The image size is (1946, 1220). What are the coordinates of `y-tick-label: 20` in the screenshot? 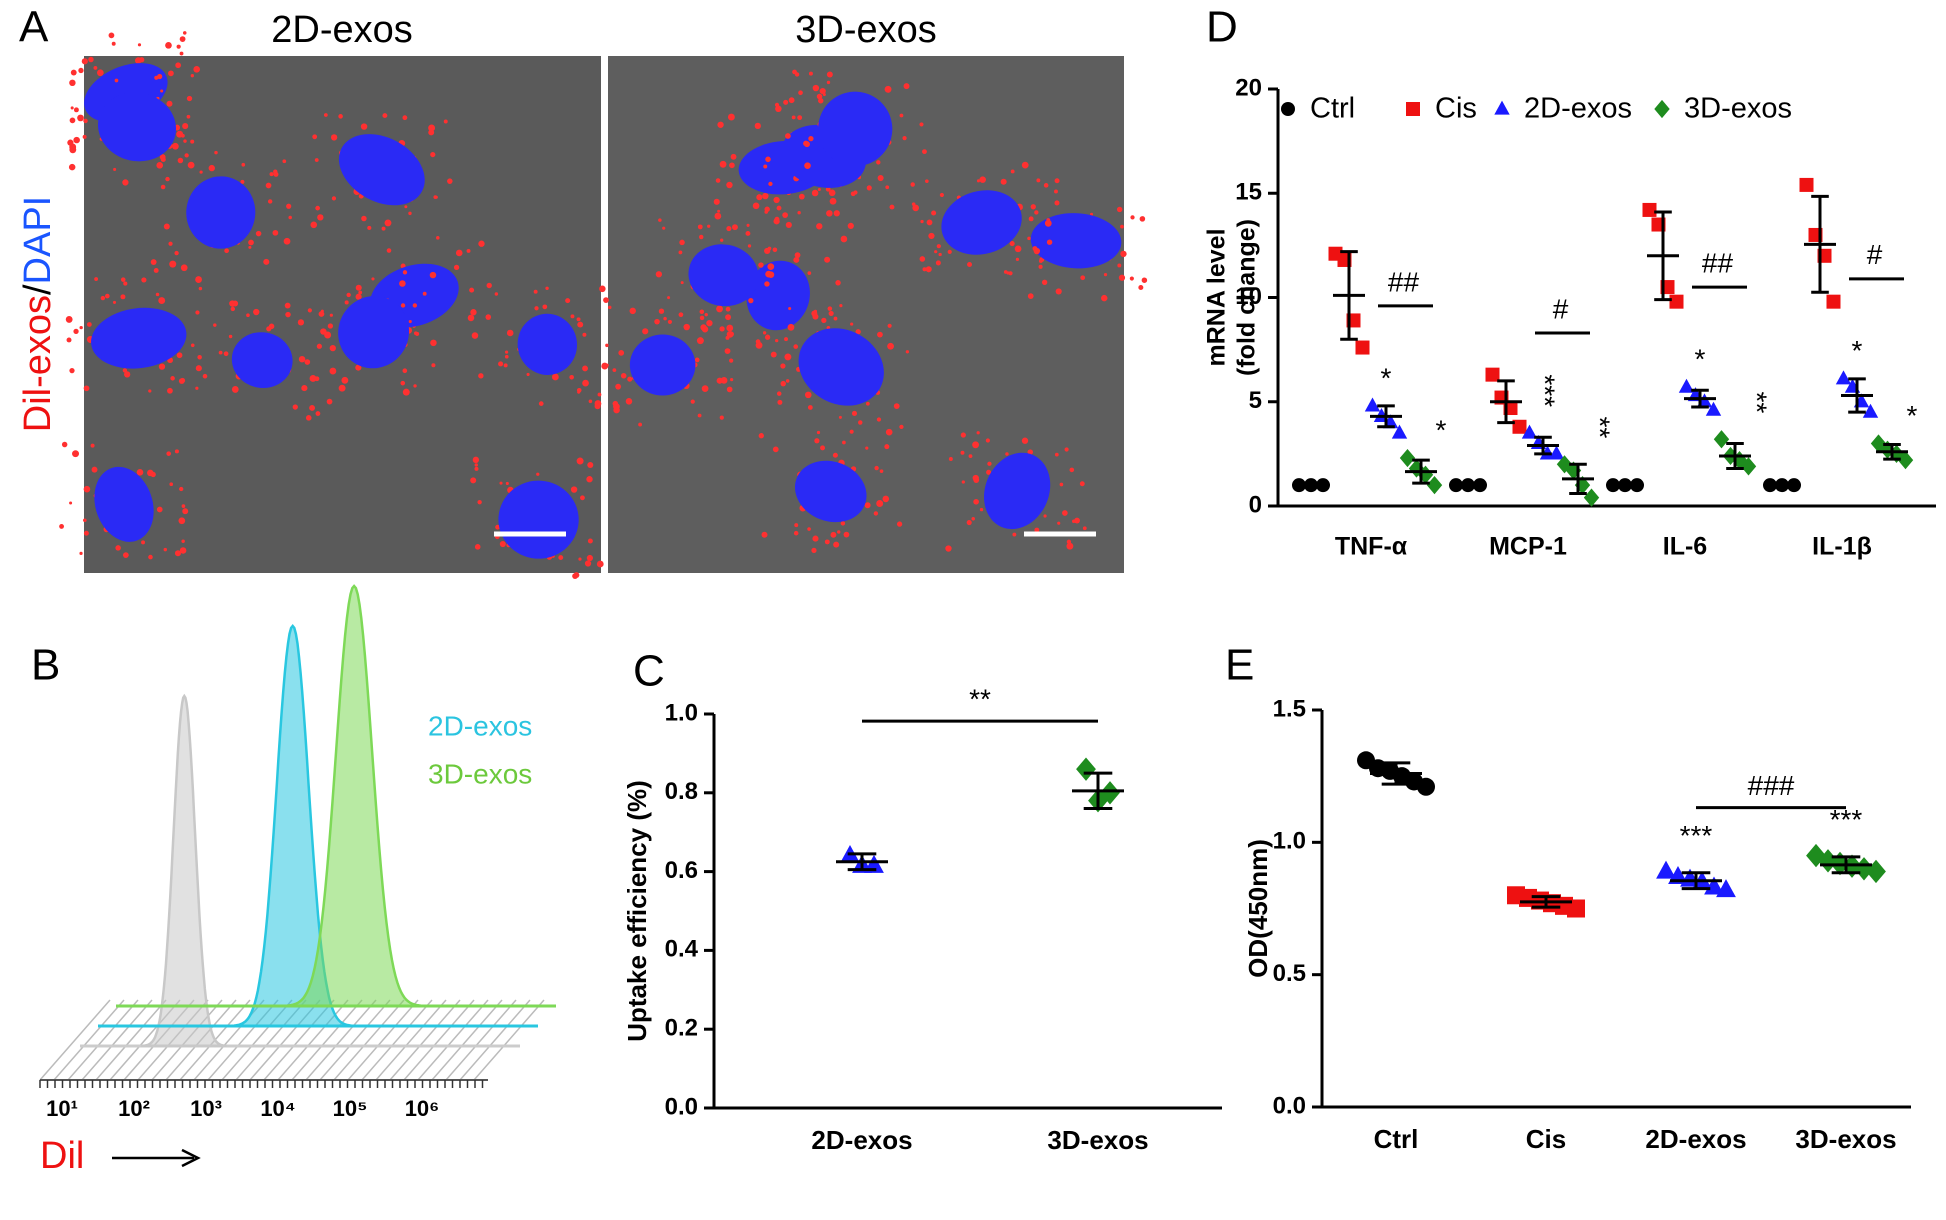 It's located at (1248, 87).